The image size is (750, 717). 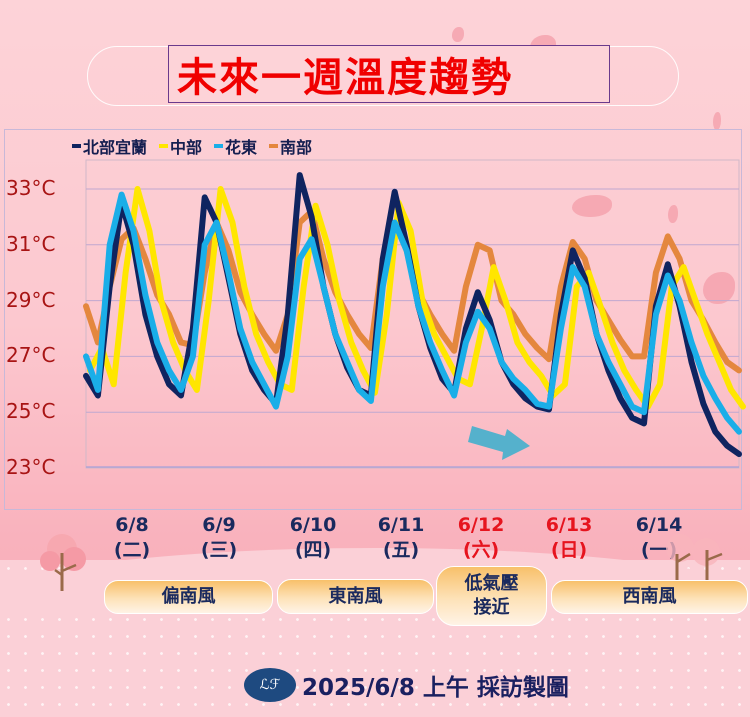 I want to click on chart-legend: 北部宜蘭 中部 花東 南部, so click(x=192, y=146).